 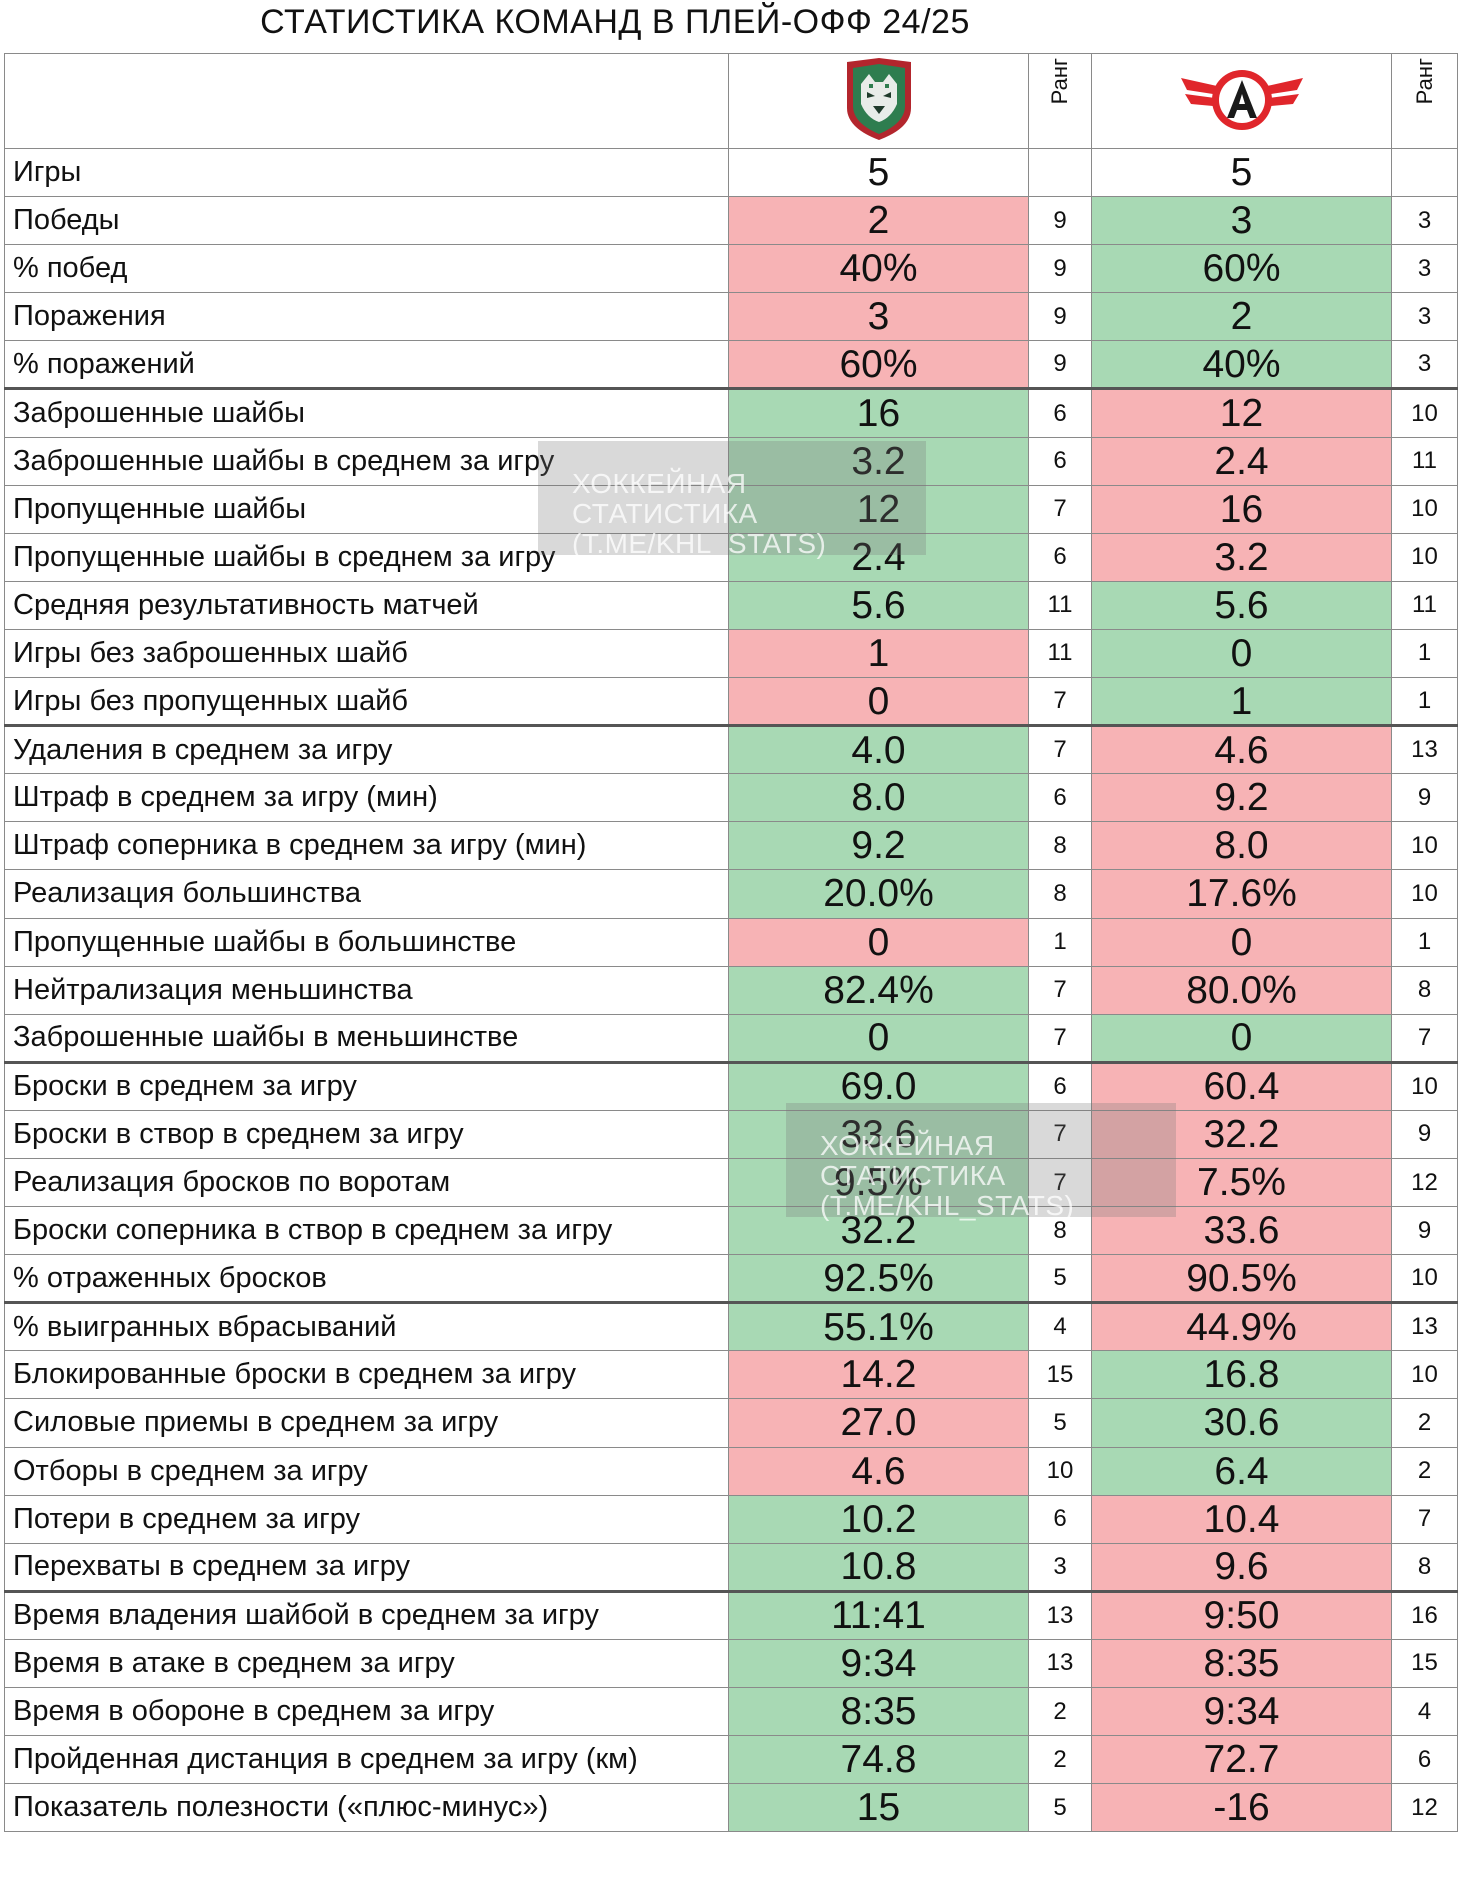 I want to click on table-row: % побед 40% 9 60% 3, so click(x=731, y=269).